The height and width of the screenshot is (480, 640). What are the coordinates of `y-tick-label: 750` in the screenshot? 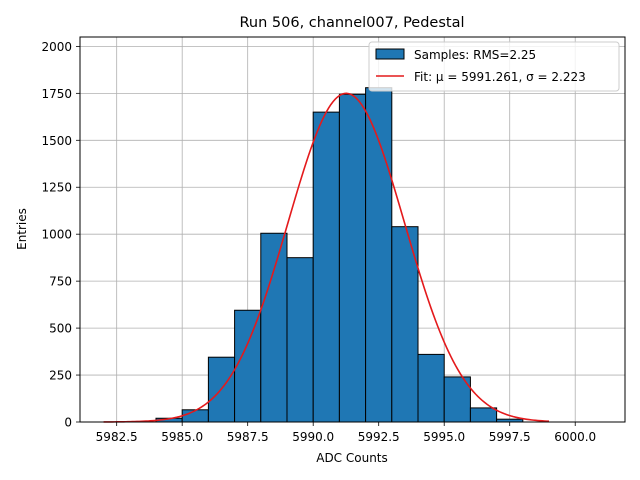 It's located at (60, 282).